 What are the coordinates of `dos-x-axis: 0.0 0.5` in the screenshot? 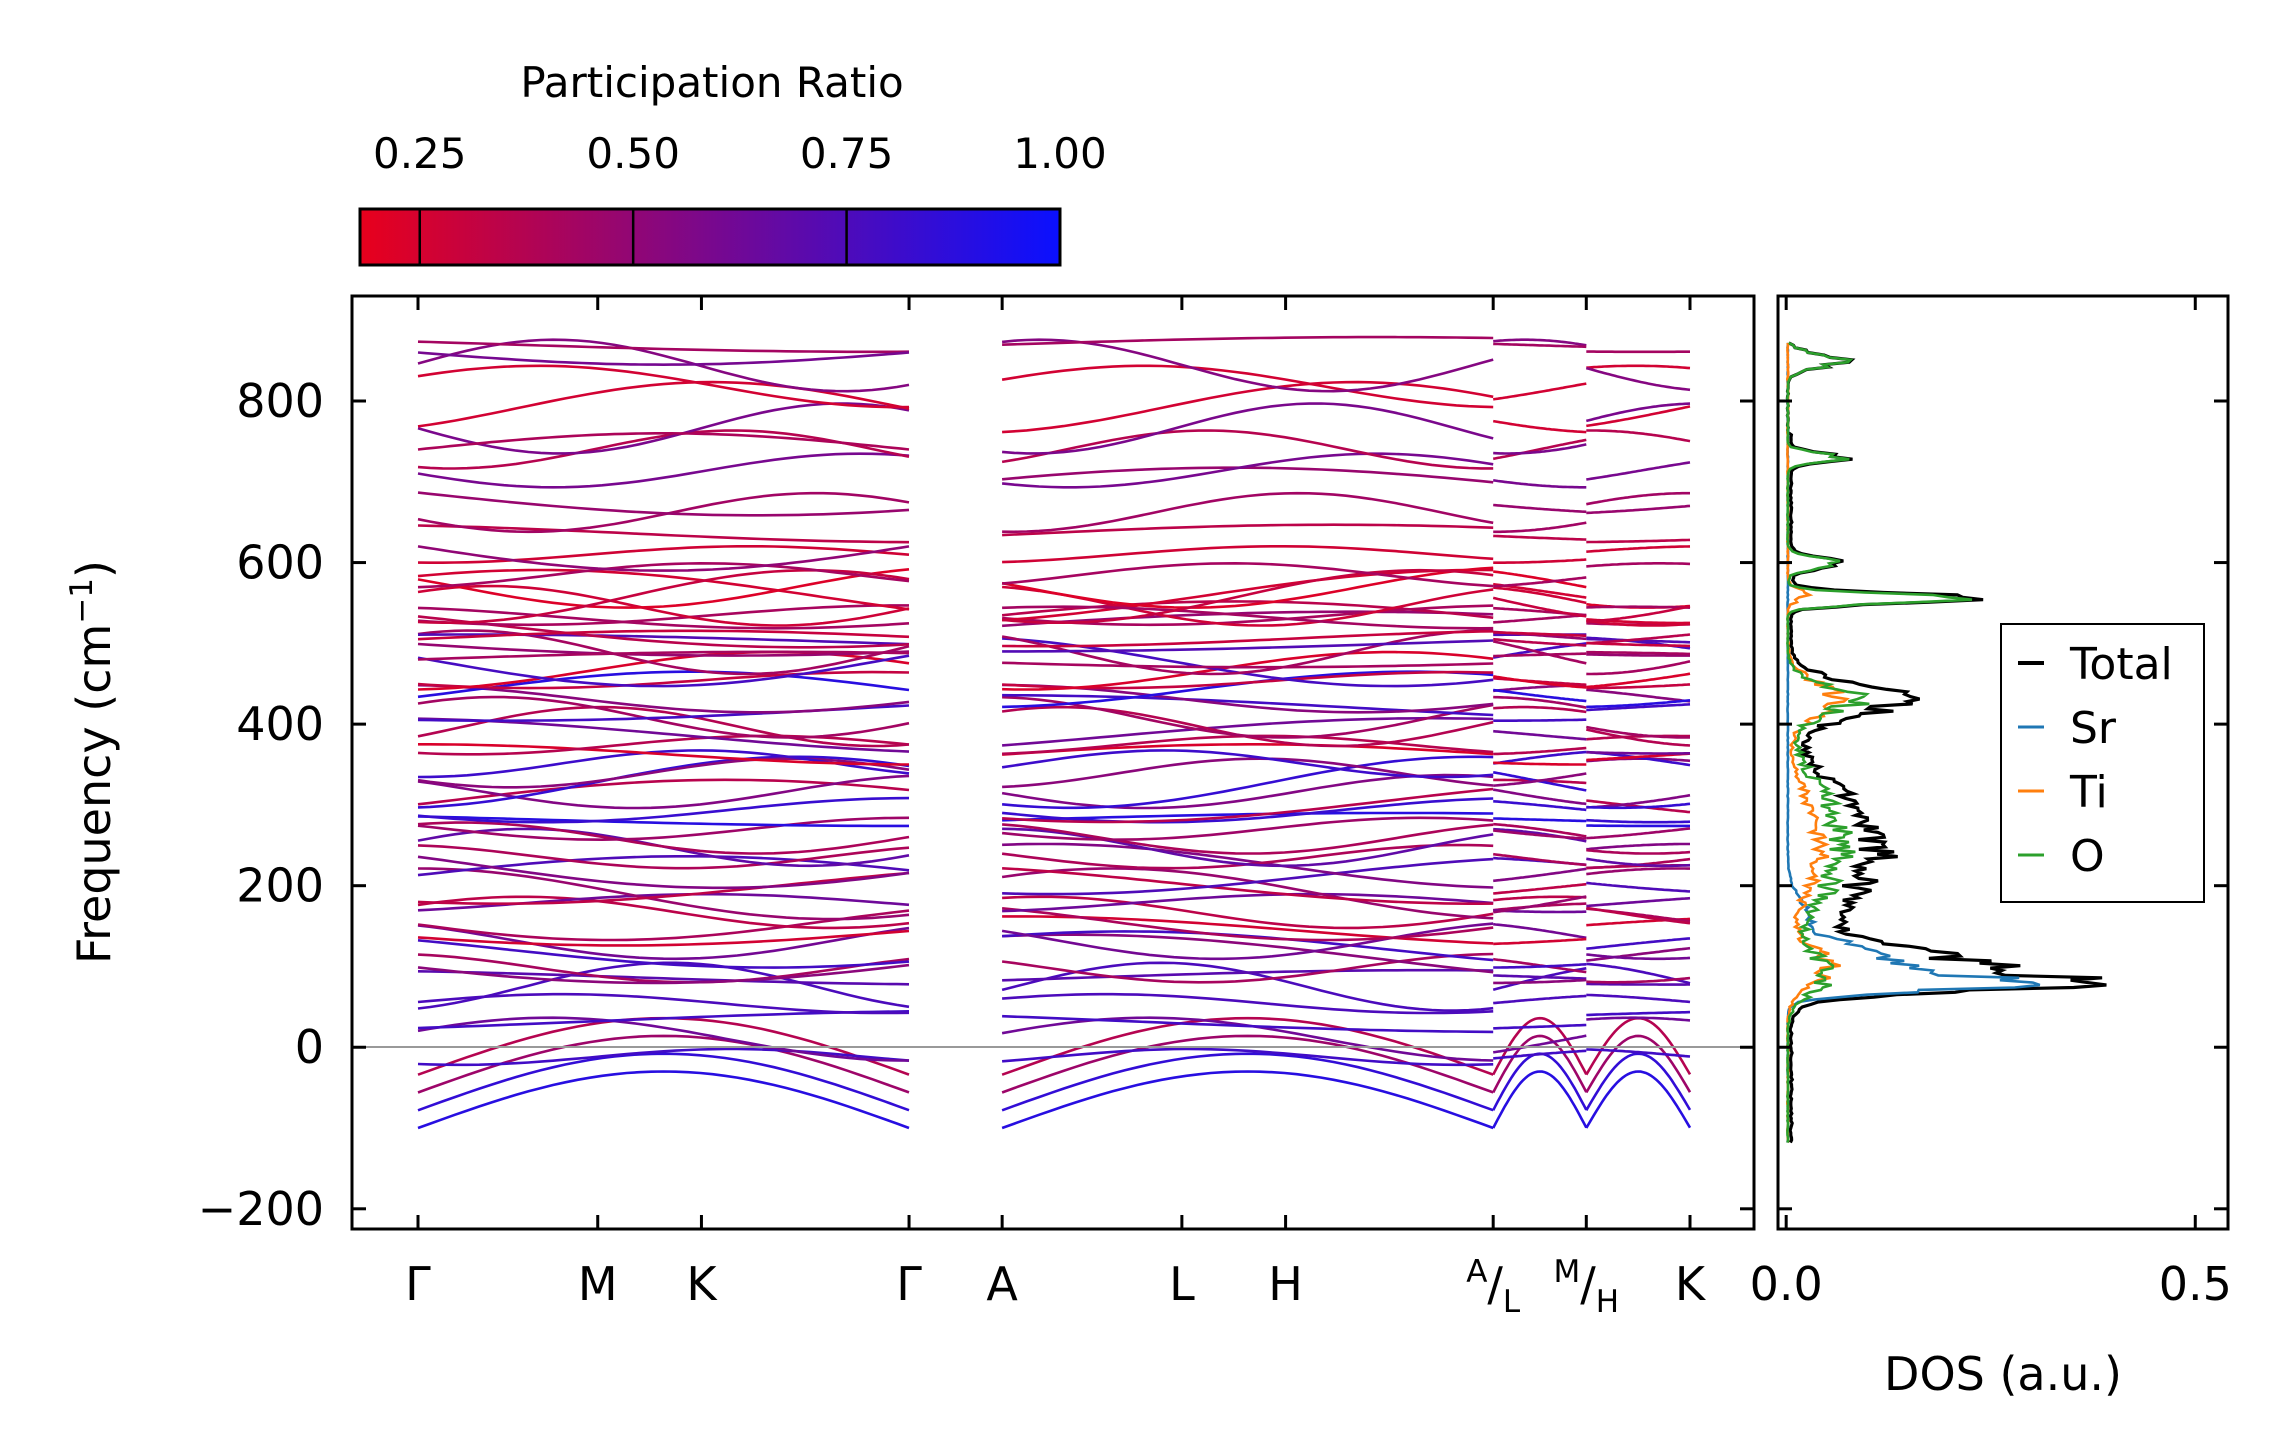 It's located at (1991, 803).